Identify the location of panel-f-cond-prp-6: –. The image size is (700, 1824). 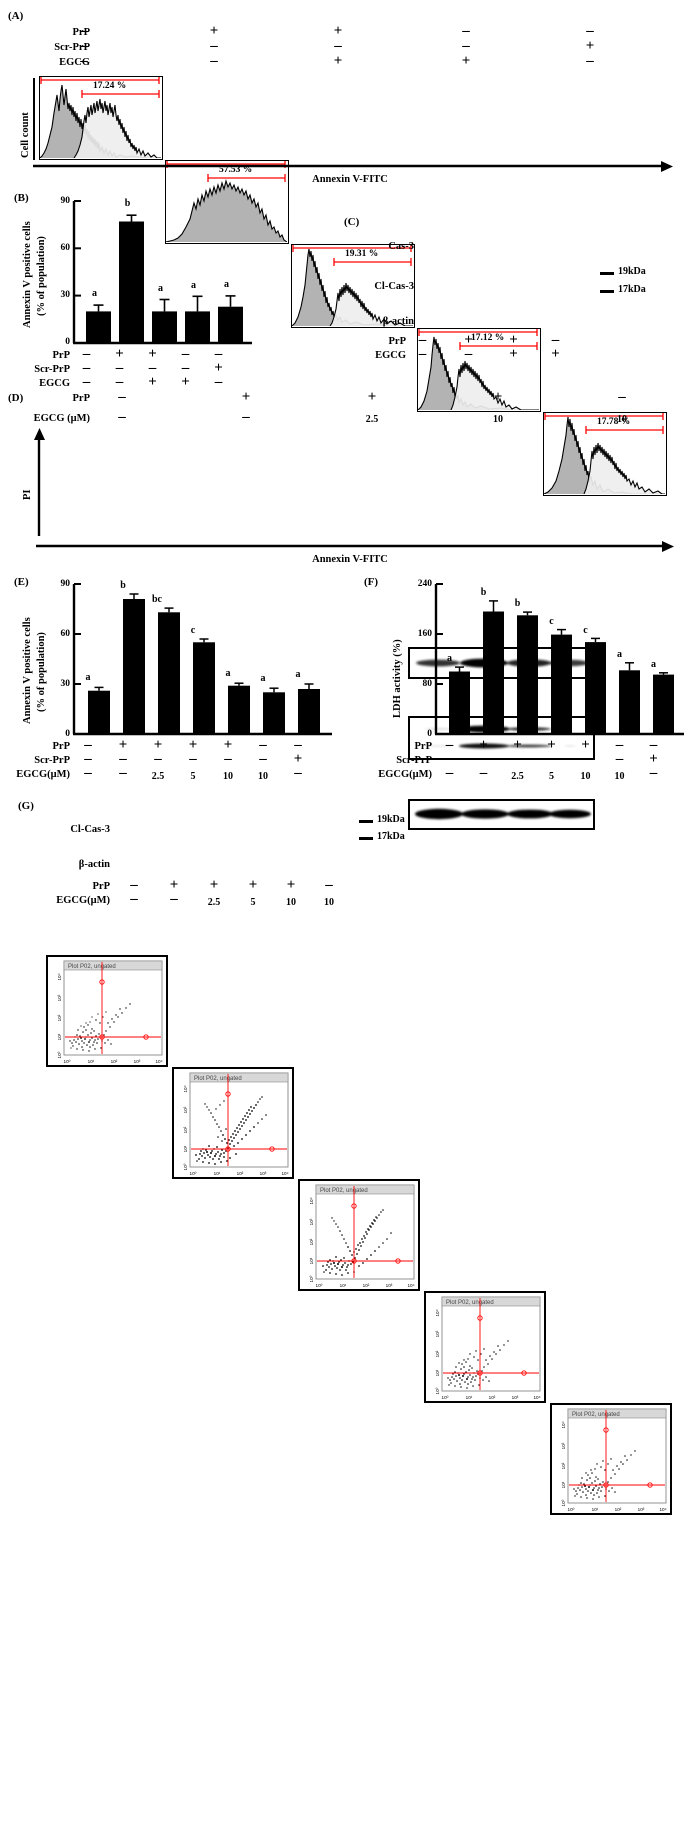
(619, 745).